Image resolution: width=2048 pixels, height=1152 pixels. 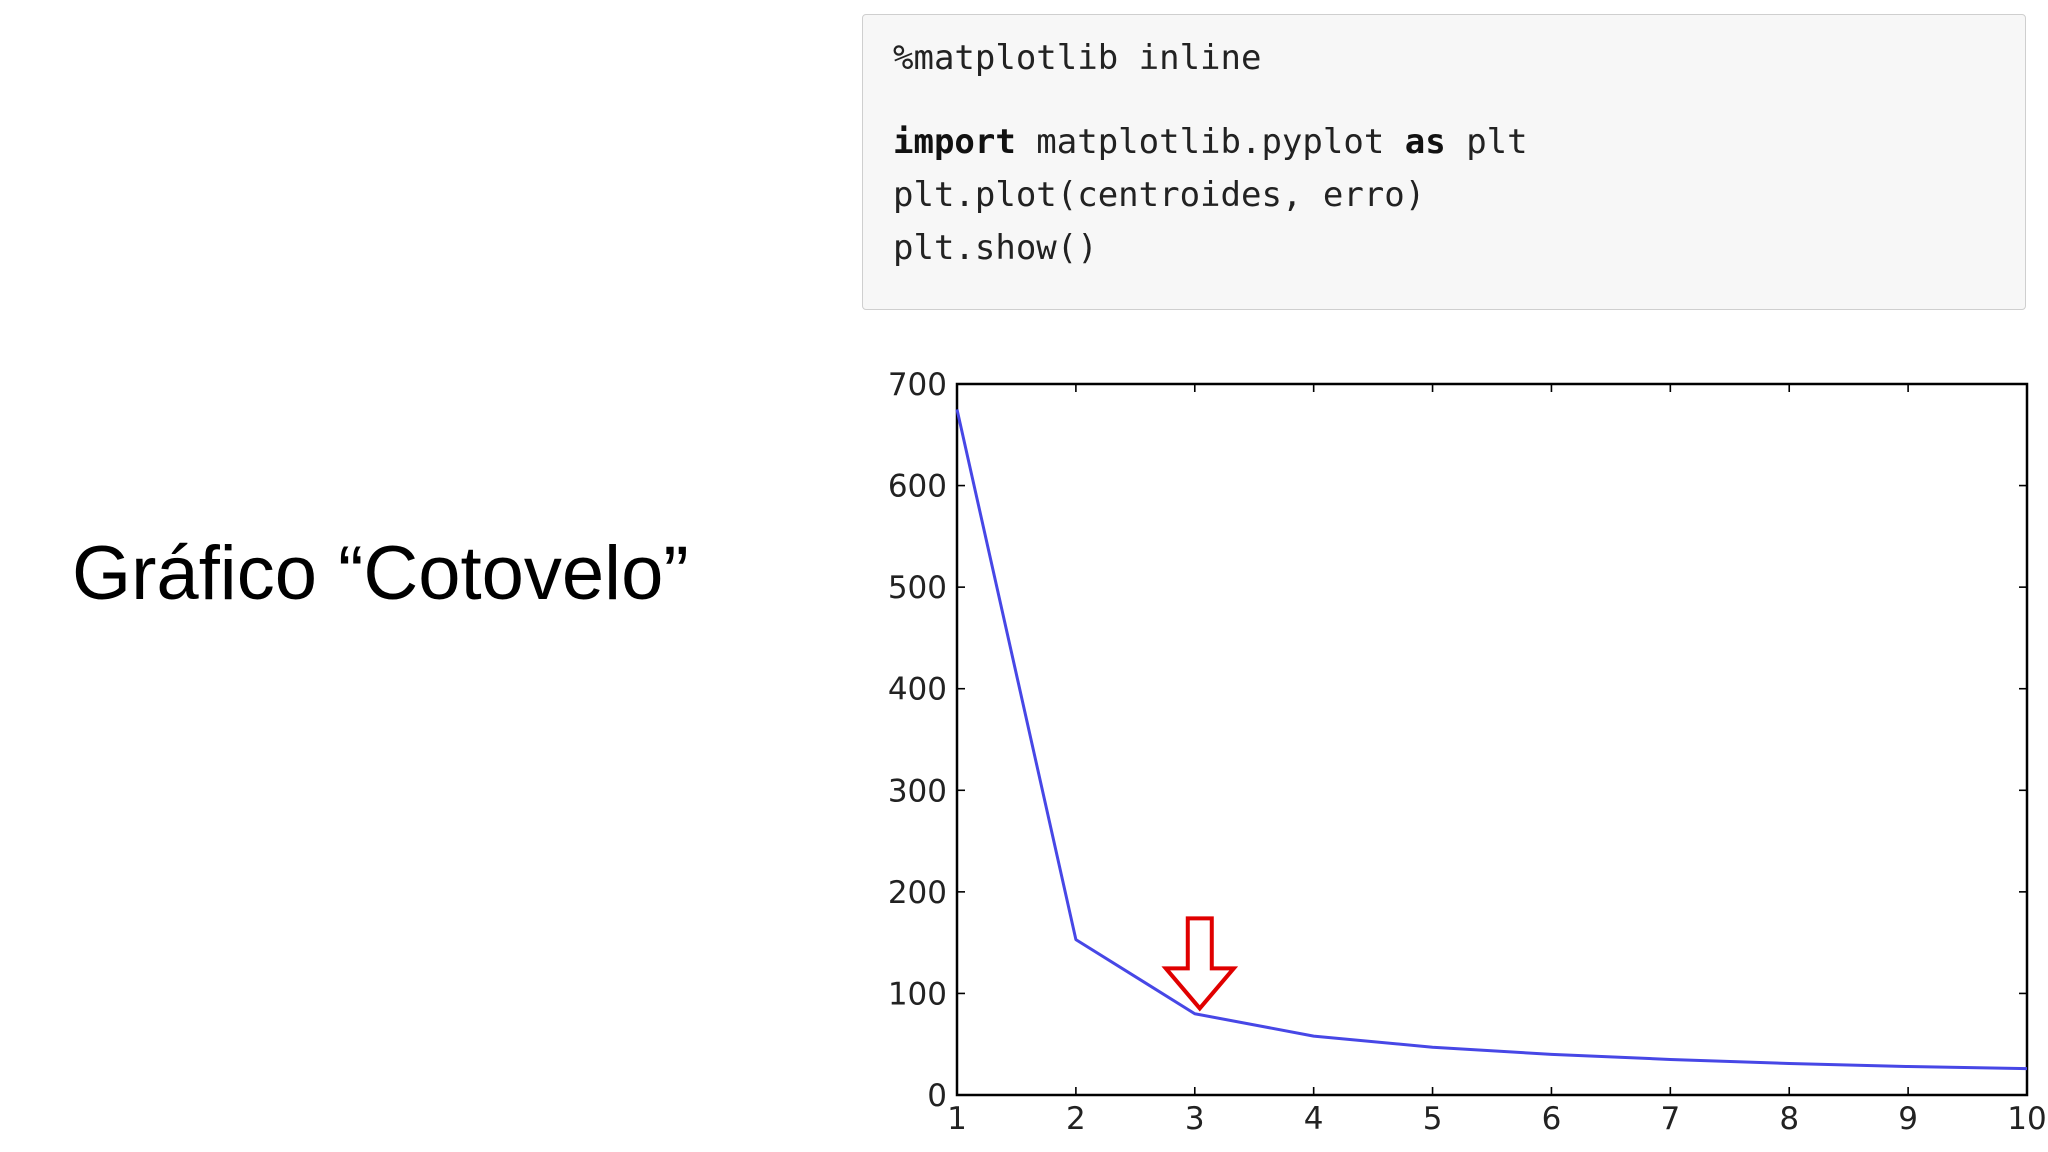 What do you see at coordinates (1077, 58) in the screenshot?
I see `code-line-1: %matplotlib inline` at bounding box center [1077, 58].